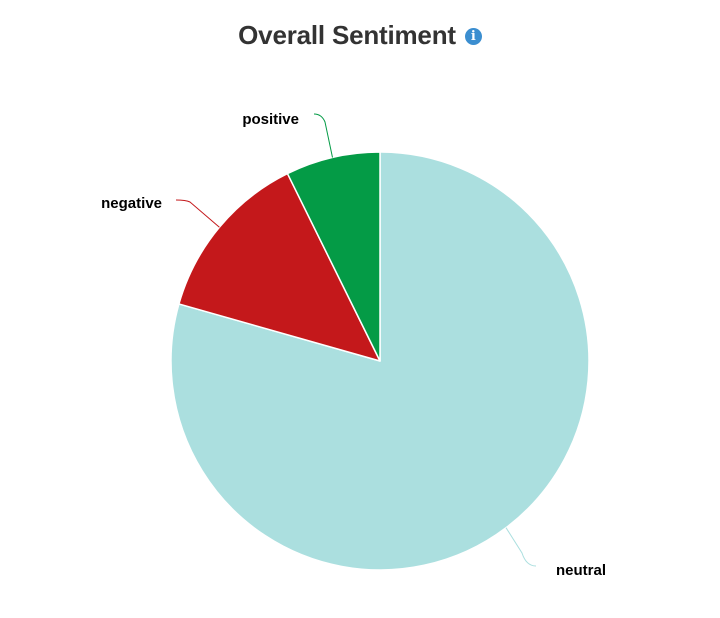  What do you see at coordinates (347, 35) in the screenshot?
I see `chart-title: Overall Sentiment` at bounding box center [347, 35].